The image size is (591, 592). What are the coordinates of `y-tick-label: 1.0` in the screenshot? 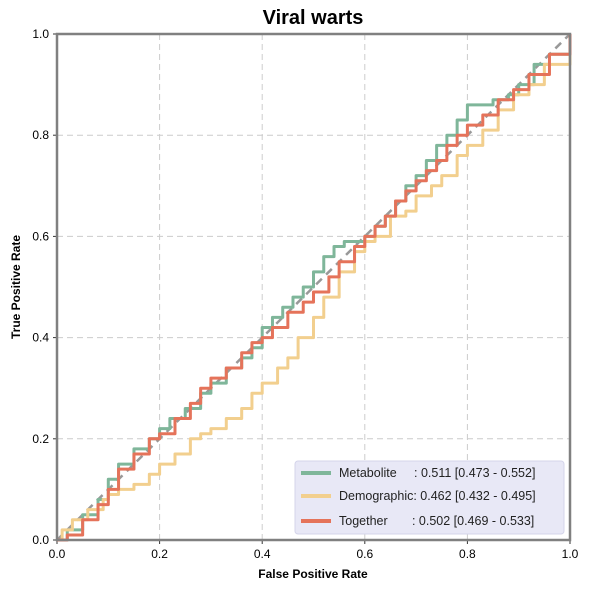 It's located at (40, 34).